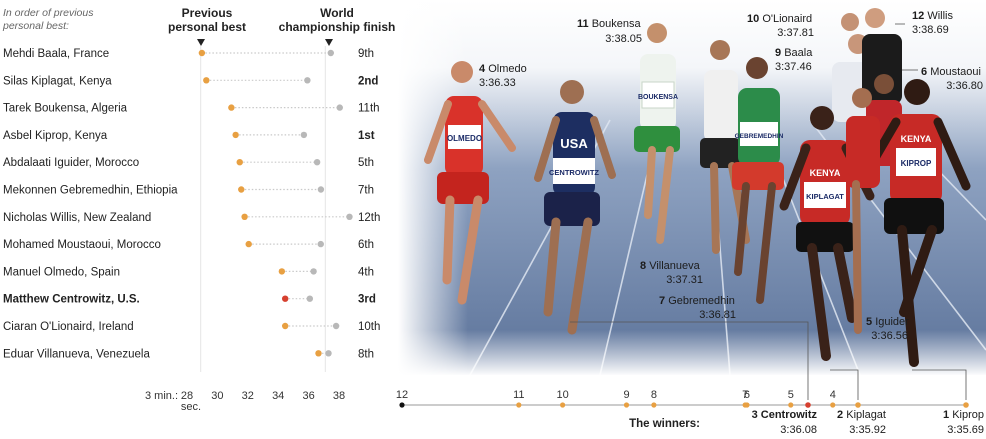 The height and width of the screenshot is (439, 986). Describe the element at coordinates (464, 138) in the screenshot. I see `bib-olmedo: OLMEDO` at that location.